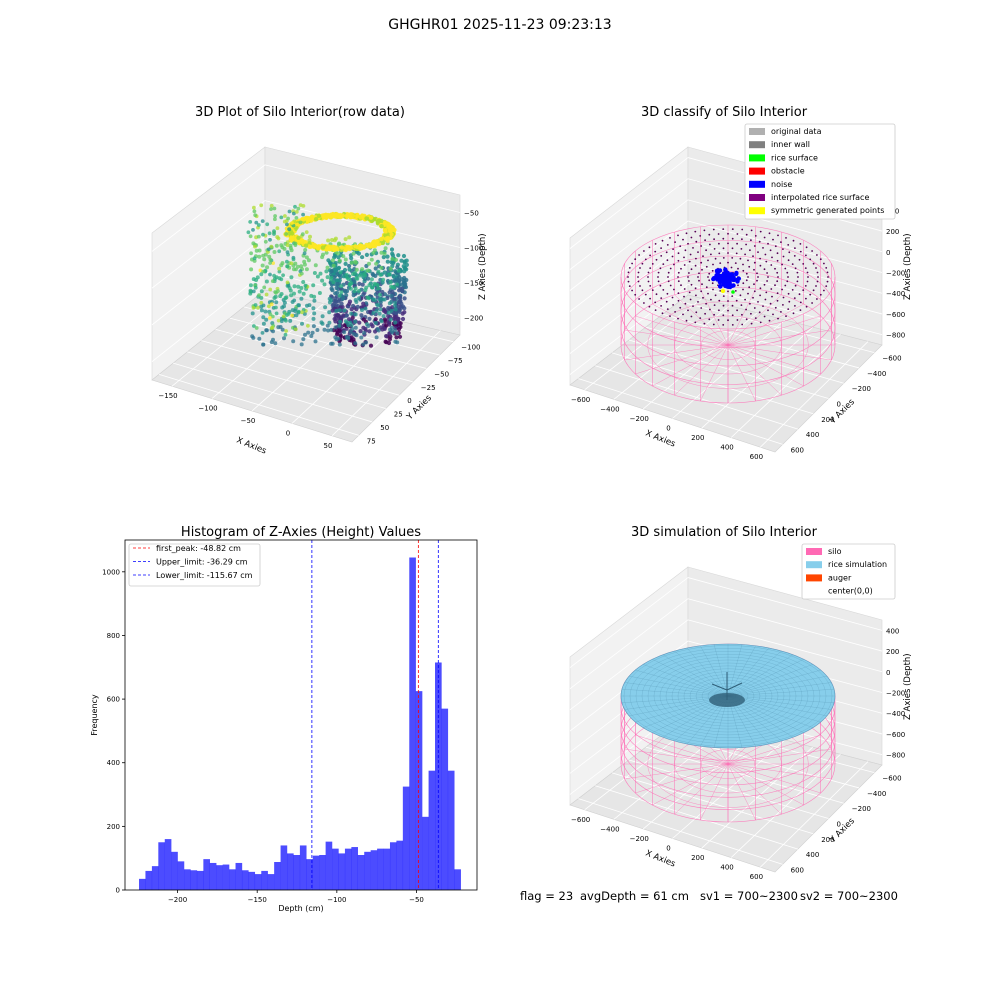 The width and height of the screenshot is (1000, 1000). What do you see at coordinates (547, 896) in the screenshot?
I see `flag-readout: flag = 23` at bounding box center [547, 896].